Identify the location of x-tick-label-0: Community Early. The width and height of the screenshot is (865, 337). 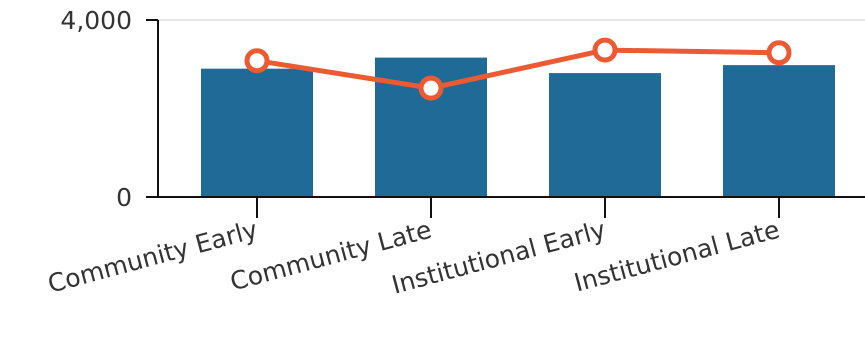
(153, 257).